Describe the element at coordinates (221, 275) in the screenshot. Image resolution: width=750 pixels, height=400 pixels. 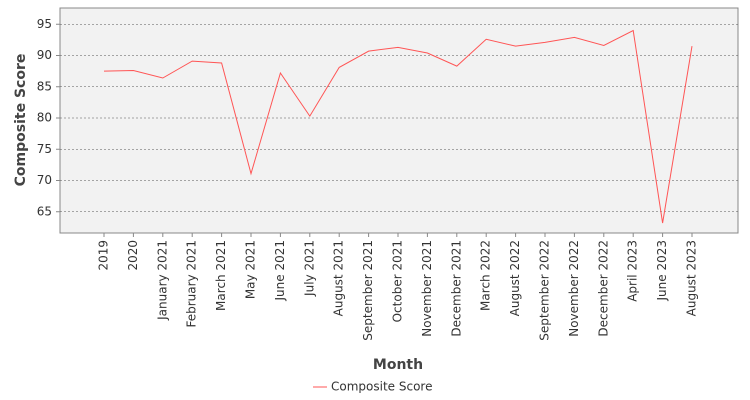
I see `x-tick-label: March 2021` at that location.